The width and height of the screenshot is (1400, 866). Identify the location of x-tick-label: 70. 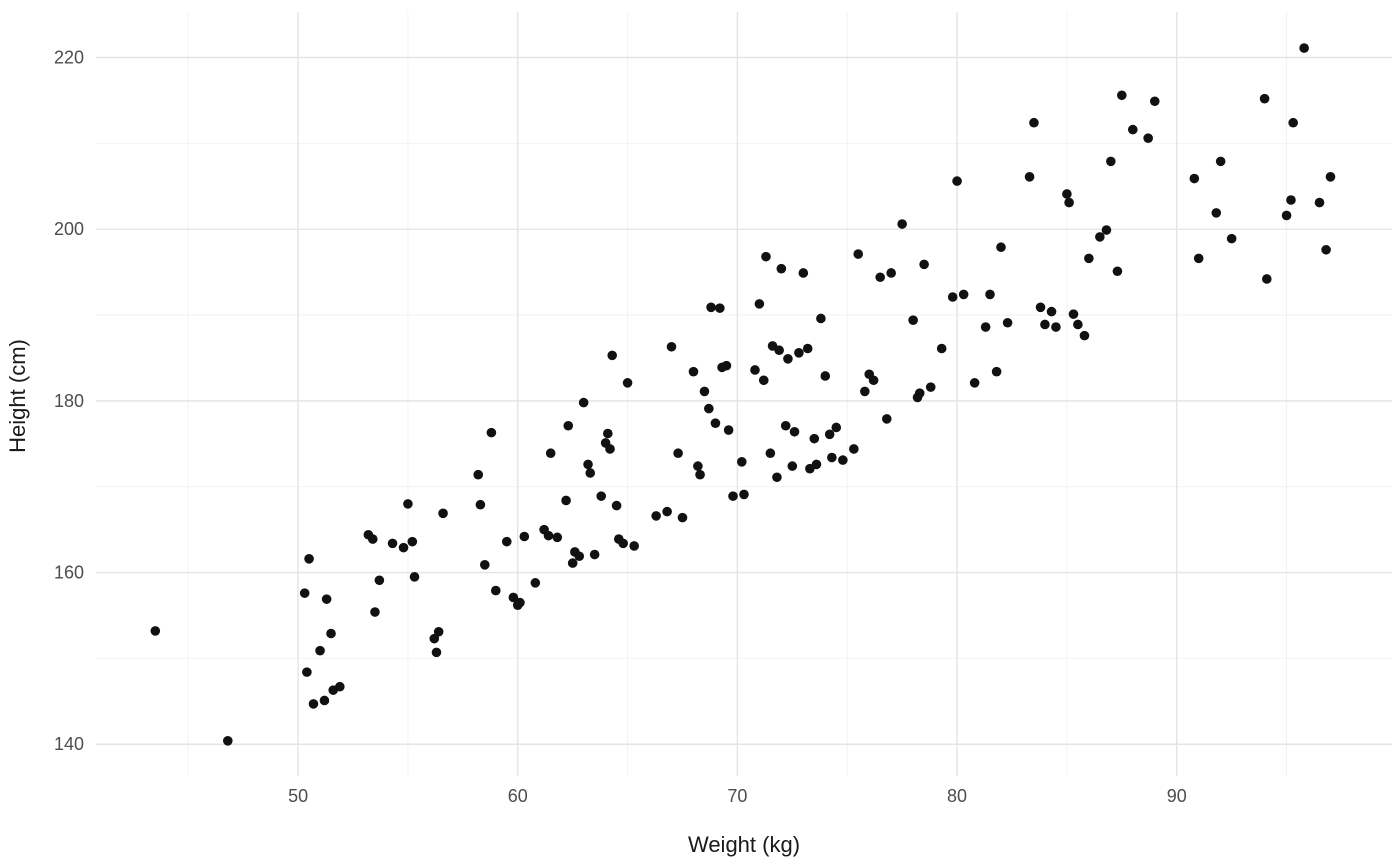
(737, 796).